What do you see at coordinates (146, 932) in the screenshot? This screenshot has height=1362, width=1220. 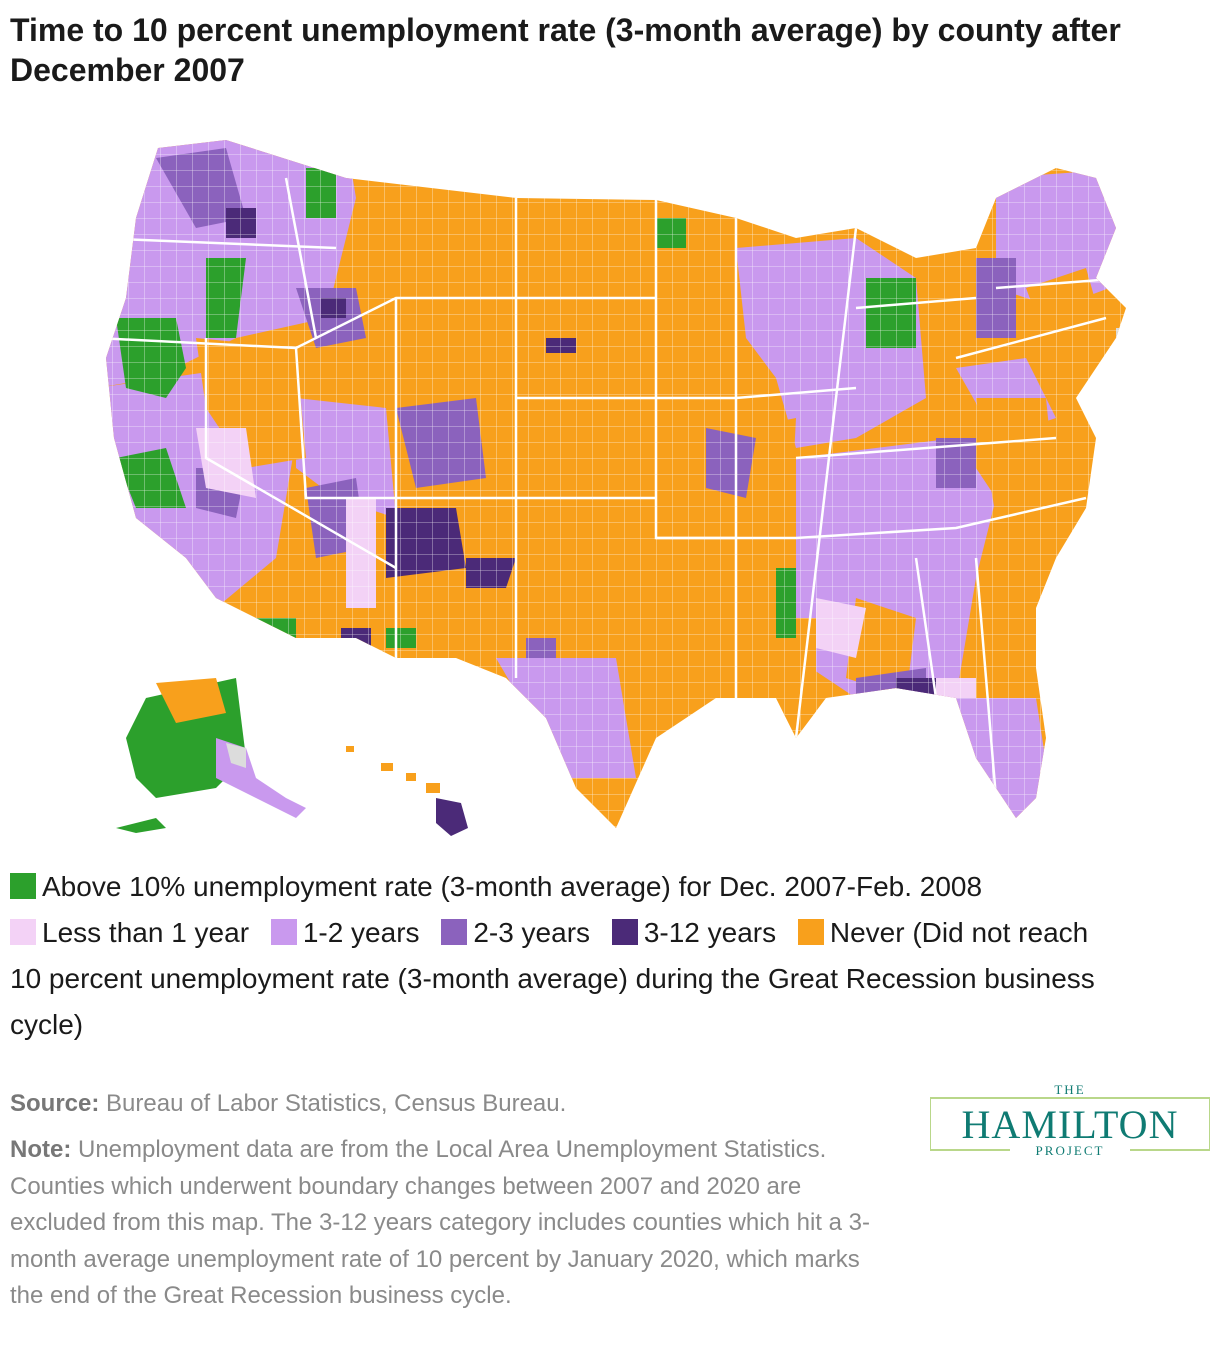 I see `legend-label-lt1: Less than 1 year` at bounding box center [146, 932].